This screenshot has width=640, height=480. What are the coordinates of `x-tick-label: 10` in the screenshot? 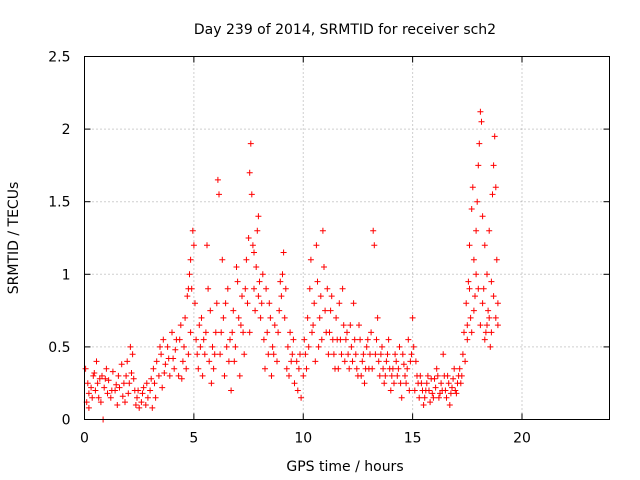 It's located at (303, 439).